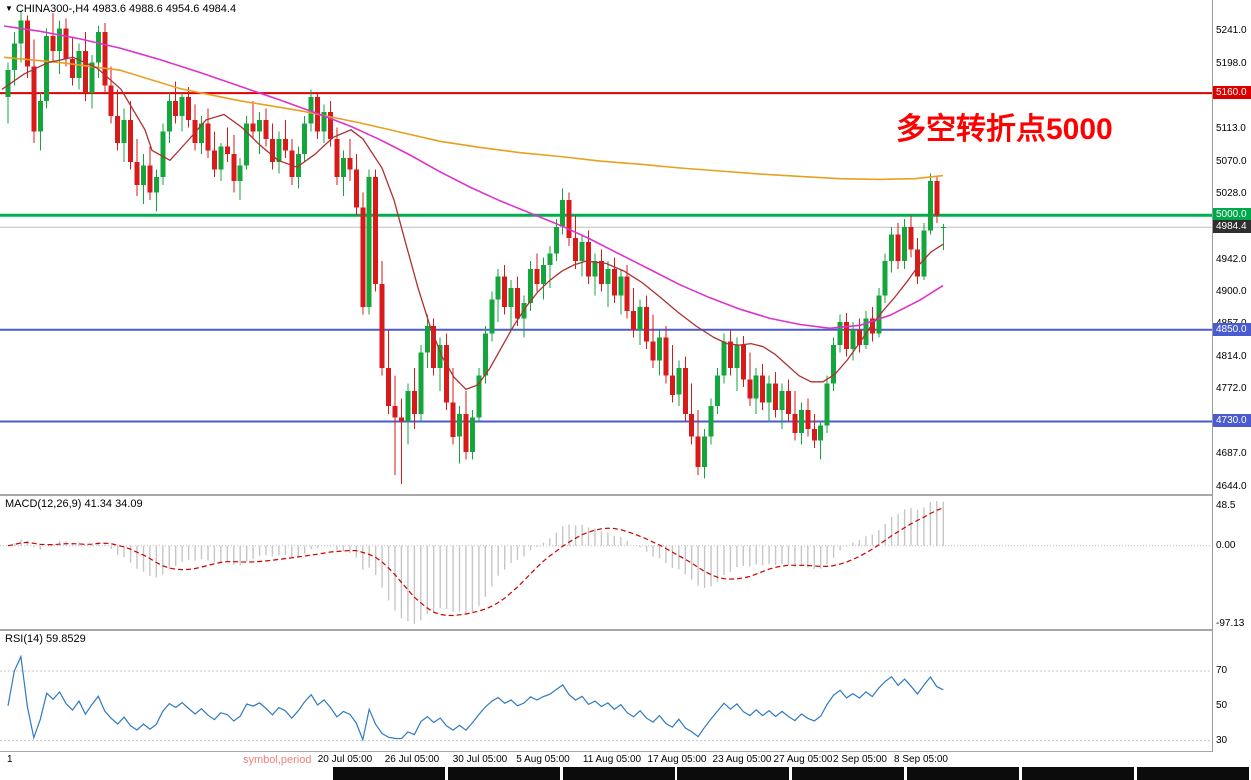  What do you see at coordinates (1226, 545) in the screenshot?
I see `macd-axis-label: 0.00` at bounding box center [1226, 545].